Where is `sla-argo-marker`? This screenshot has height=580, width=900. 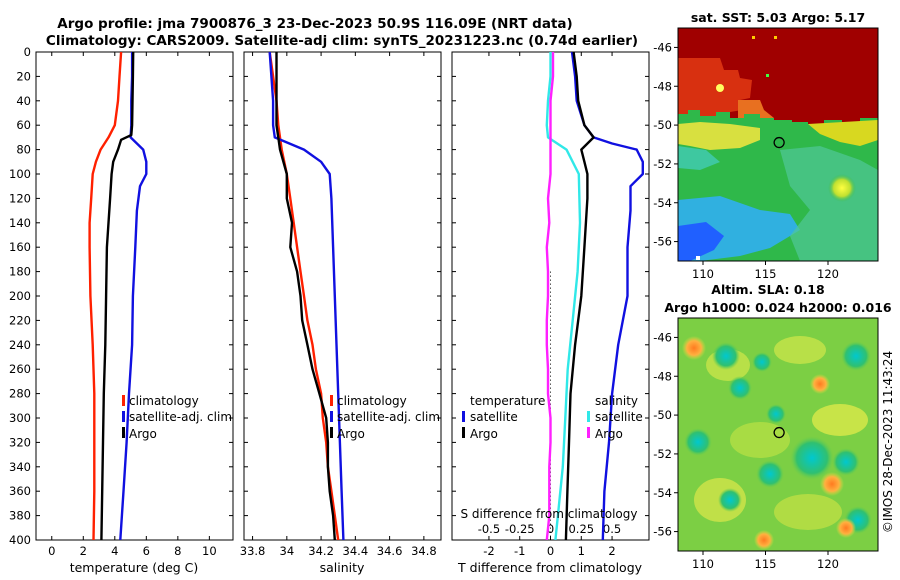
sla-argo-marker is located at coordinates (779, 432).